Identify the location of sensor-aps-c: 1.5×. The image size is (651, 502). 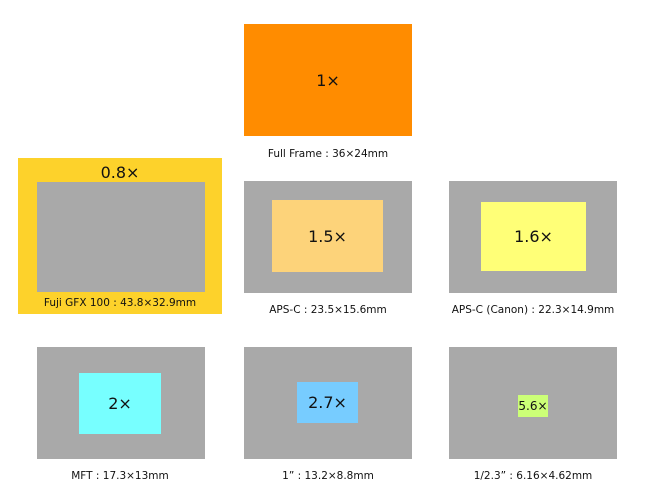
(327, 236).